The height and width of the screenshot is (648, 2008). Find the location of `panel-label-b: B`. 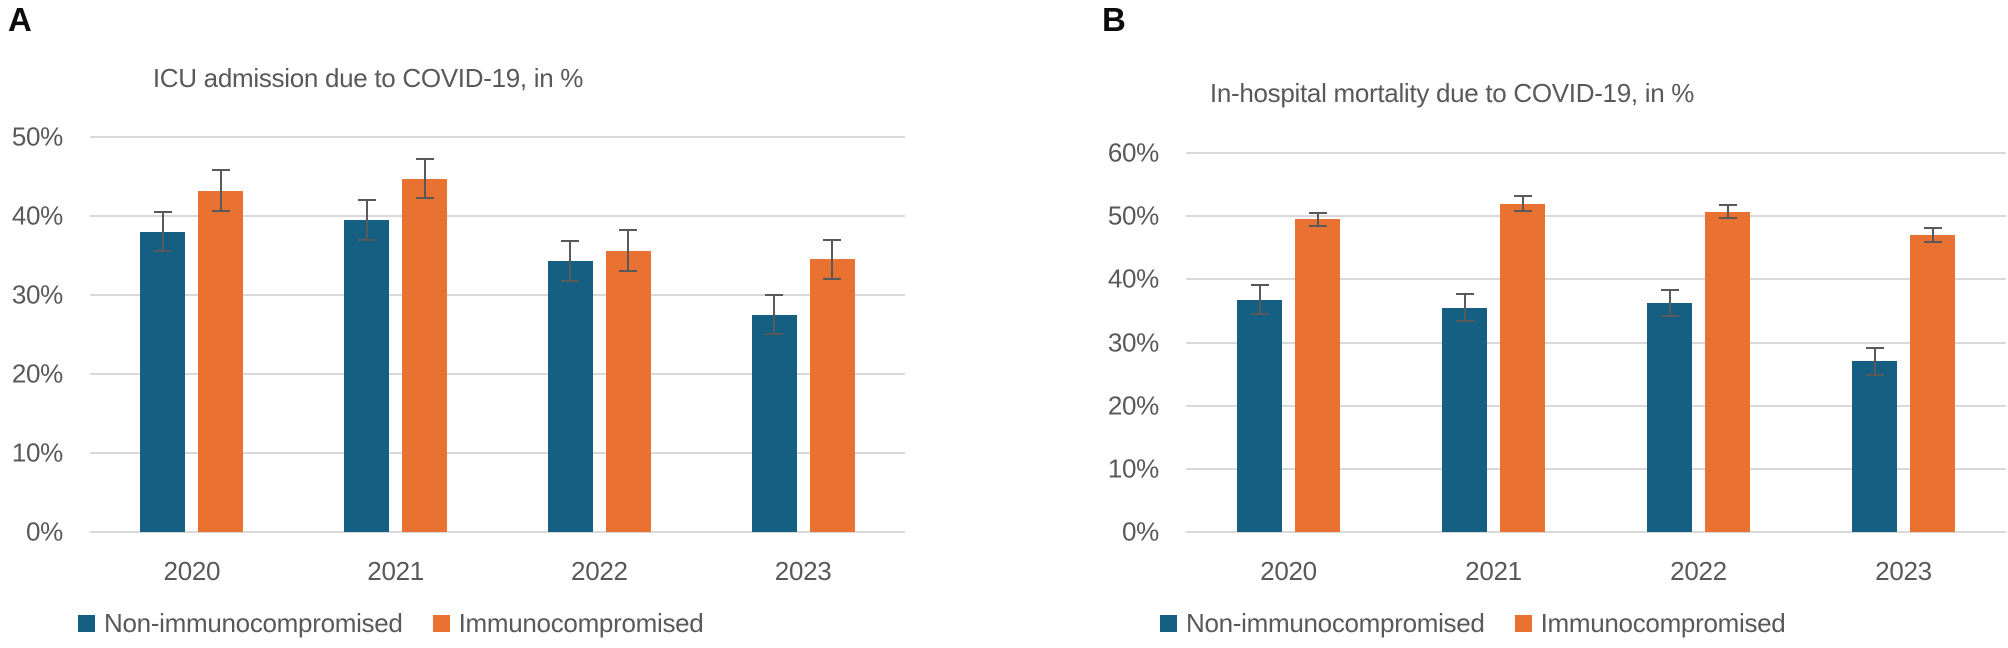

panel-label-b: B is located at coordinates (1114, 19).